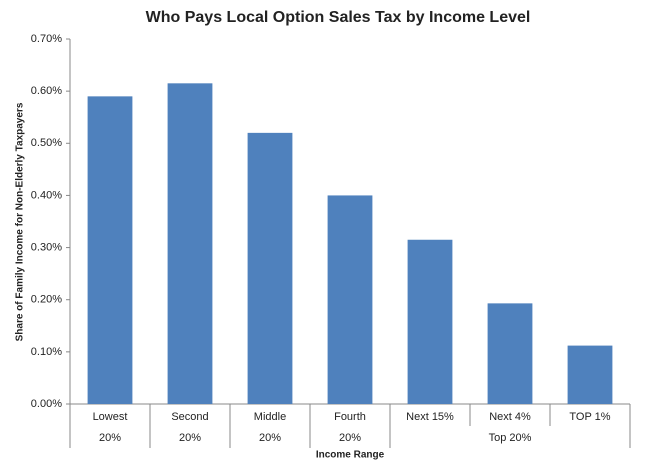  What do you see at coordinates (46, 404) in the screenshot?
I see `y-tick-label: 0.00%` at bounding box center [46, 404].